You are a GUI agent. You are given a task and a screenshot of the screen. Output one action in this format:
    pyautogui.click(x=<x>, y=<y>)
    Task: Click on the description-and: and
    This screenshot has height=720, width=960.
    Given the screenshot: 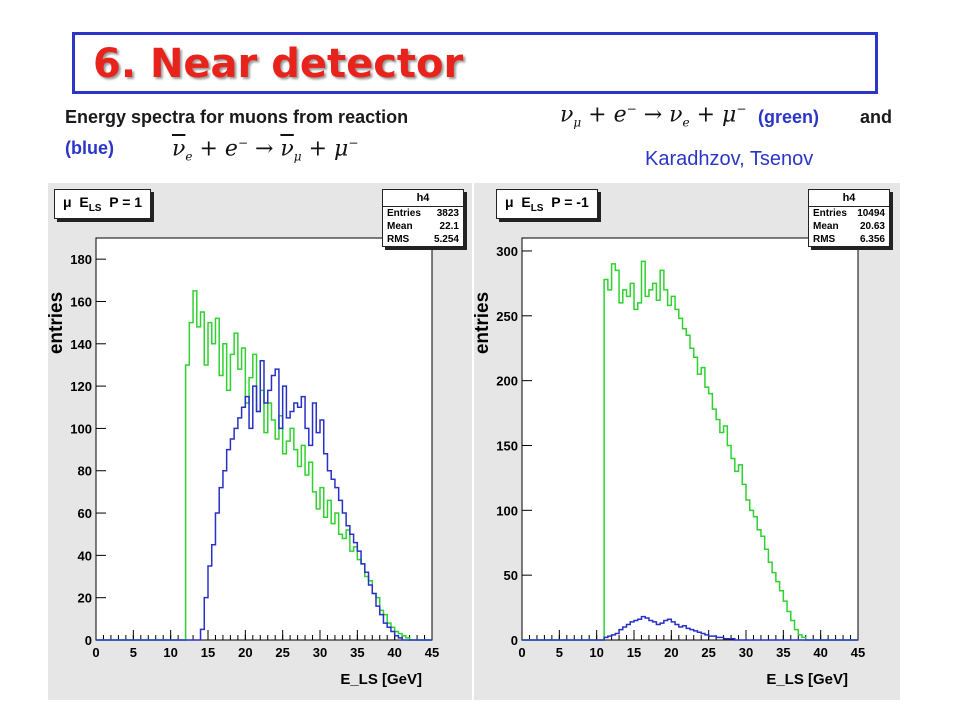 What is the action you would take?
    pyautogui.click(x=876, y=117)
    